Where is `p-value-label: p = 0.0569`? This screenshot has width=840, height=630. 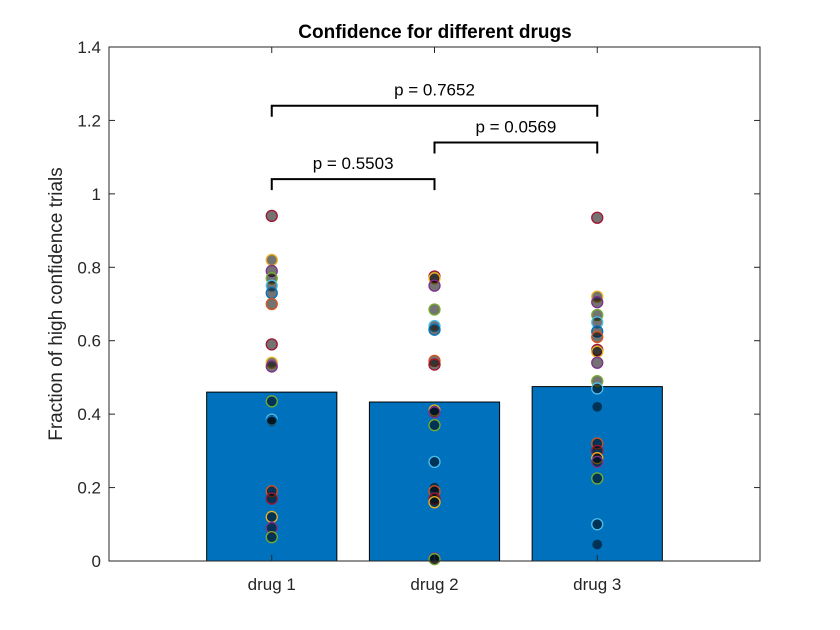
p-value-label: p = 0.0569 is located at coordinates (515, 126).